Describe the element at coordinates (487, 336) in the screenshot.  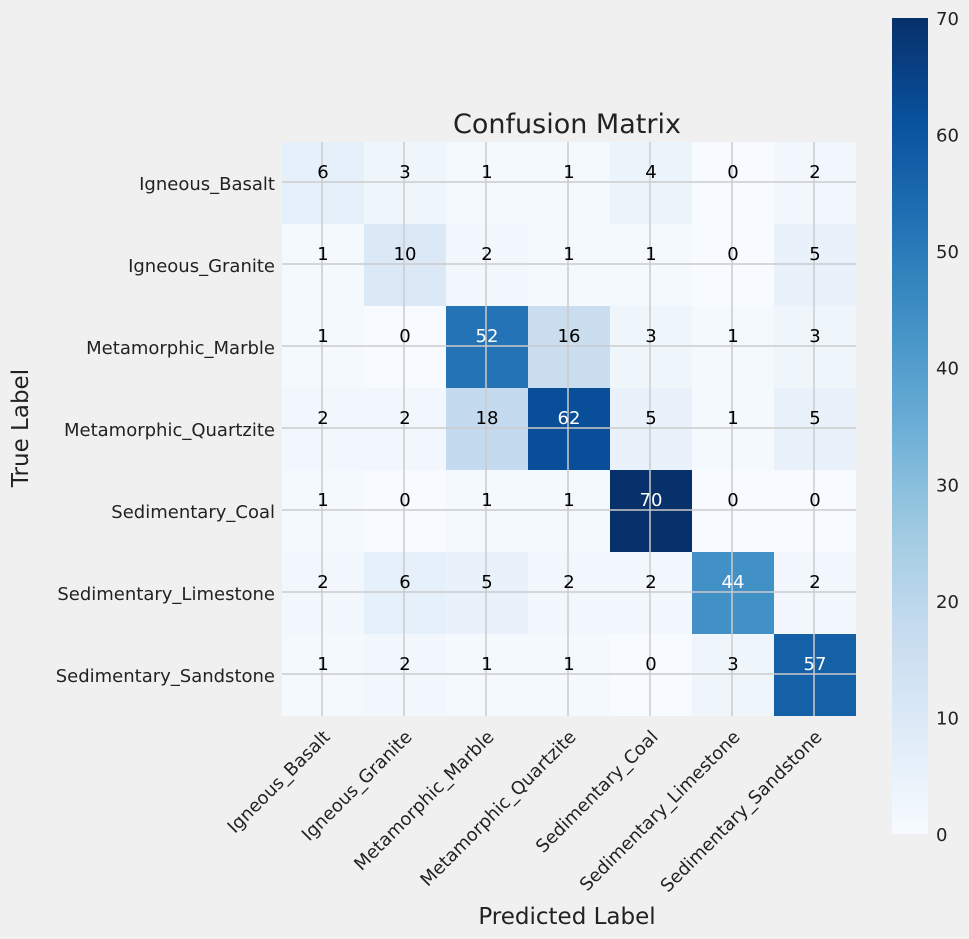
I see `cell-value-label: 52` at that location.